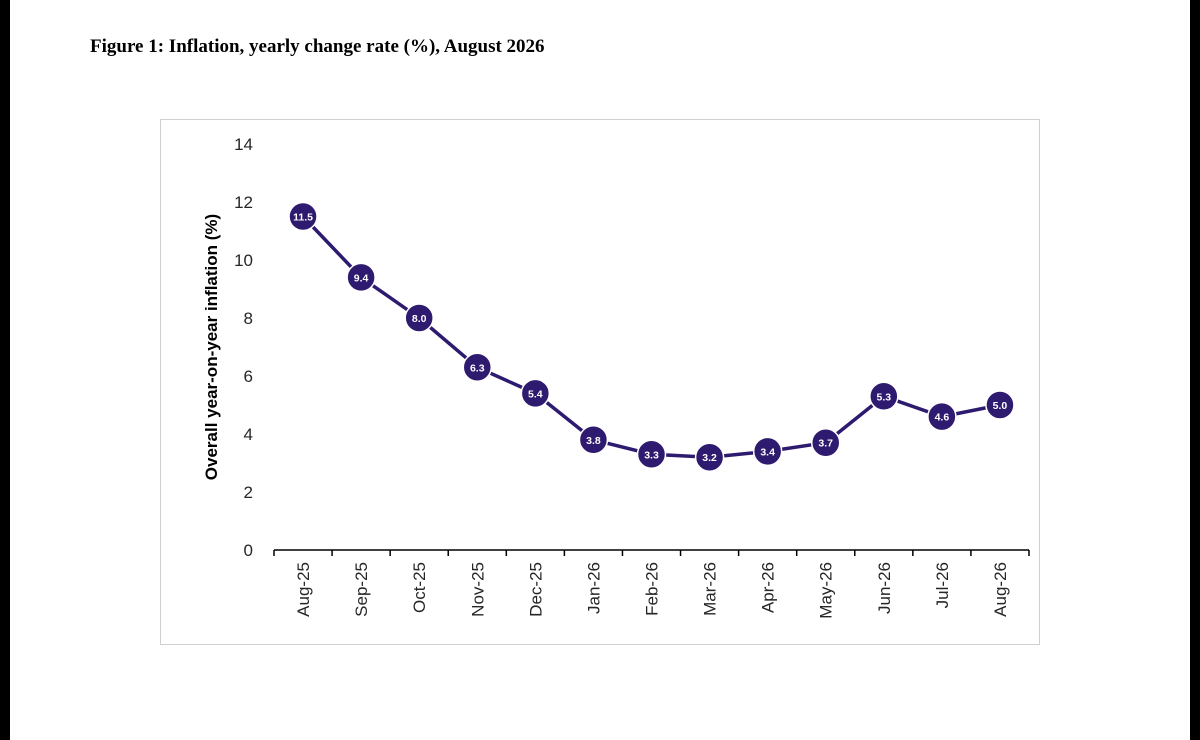 Image resolution: width=1200 pixels, height=740 pixels. I want to click on y-tick-label: 12, so click(243, 202).